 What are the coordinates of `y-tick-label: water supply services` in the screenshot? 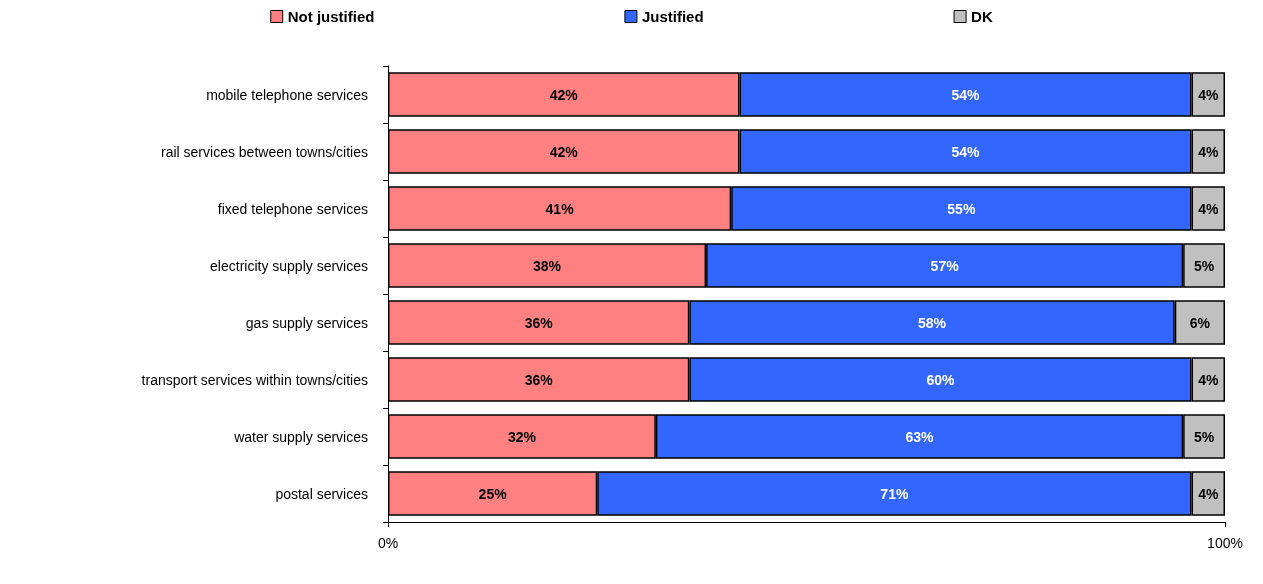 It's located at (300, 436).